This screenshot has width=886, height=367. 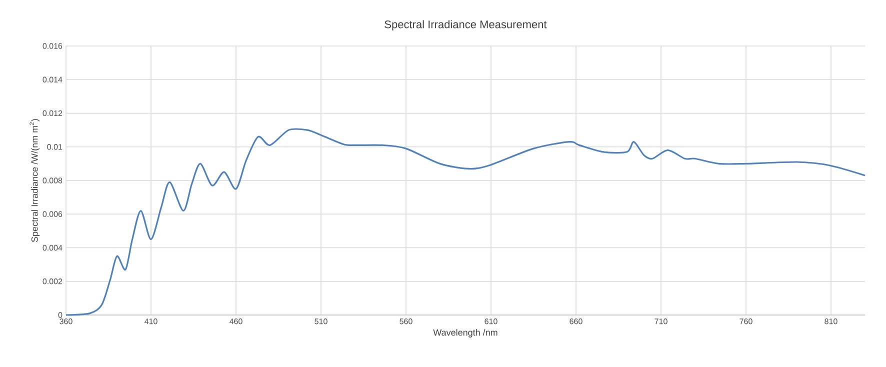 I want to click on x-axis-title: Wavelength /nm, so click(x=465, y=333).